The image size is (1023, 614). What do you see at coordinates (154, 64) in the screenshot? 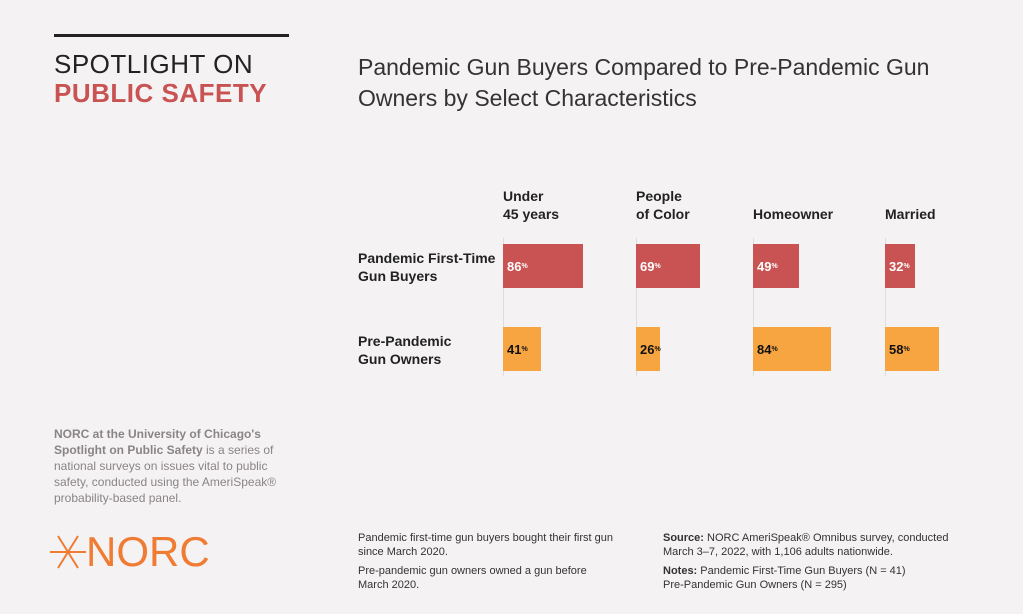
I see `header-line1: SPOTLIGHT ON` at bounding box center [154, 64].